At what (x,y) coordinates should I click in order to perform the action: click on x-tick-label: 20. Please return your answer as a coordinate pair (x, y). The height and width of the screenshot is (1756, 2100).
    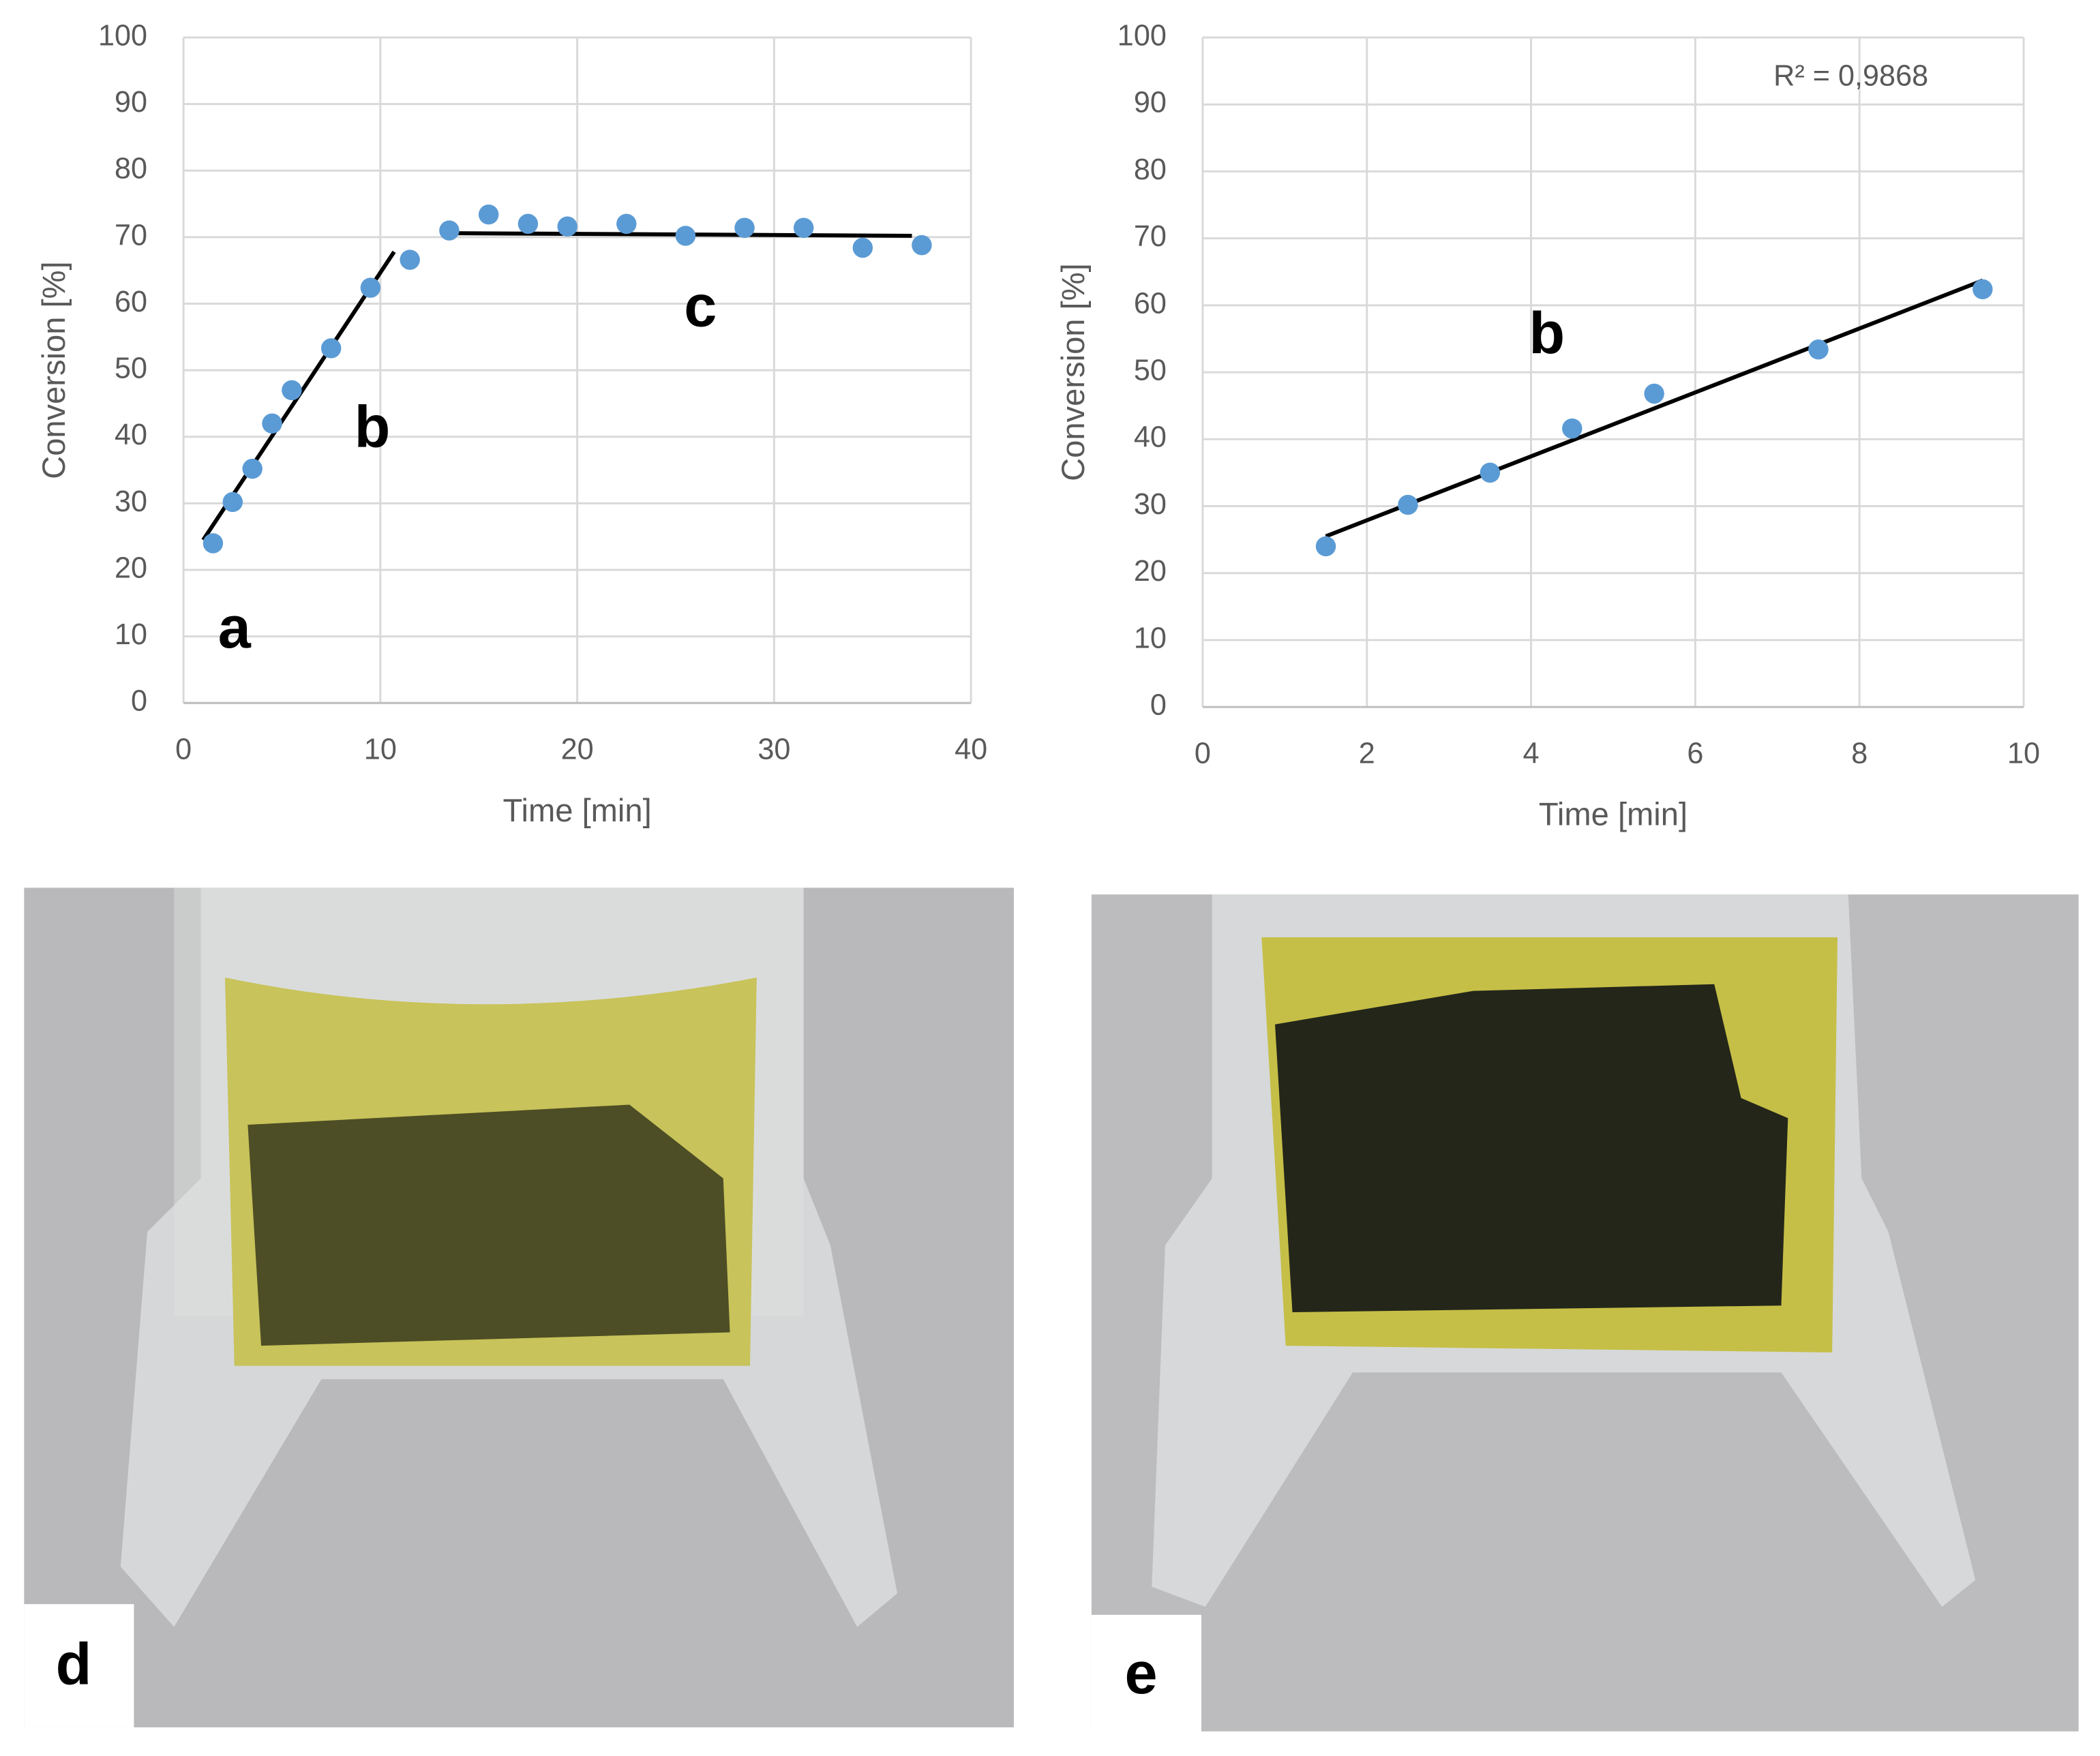
    Looking at the image, I should click on (577, 749).